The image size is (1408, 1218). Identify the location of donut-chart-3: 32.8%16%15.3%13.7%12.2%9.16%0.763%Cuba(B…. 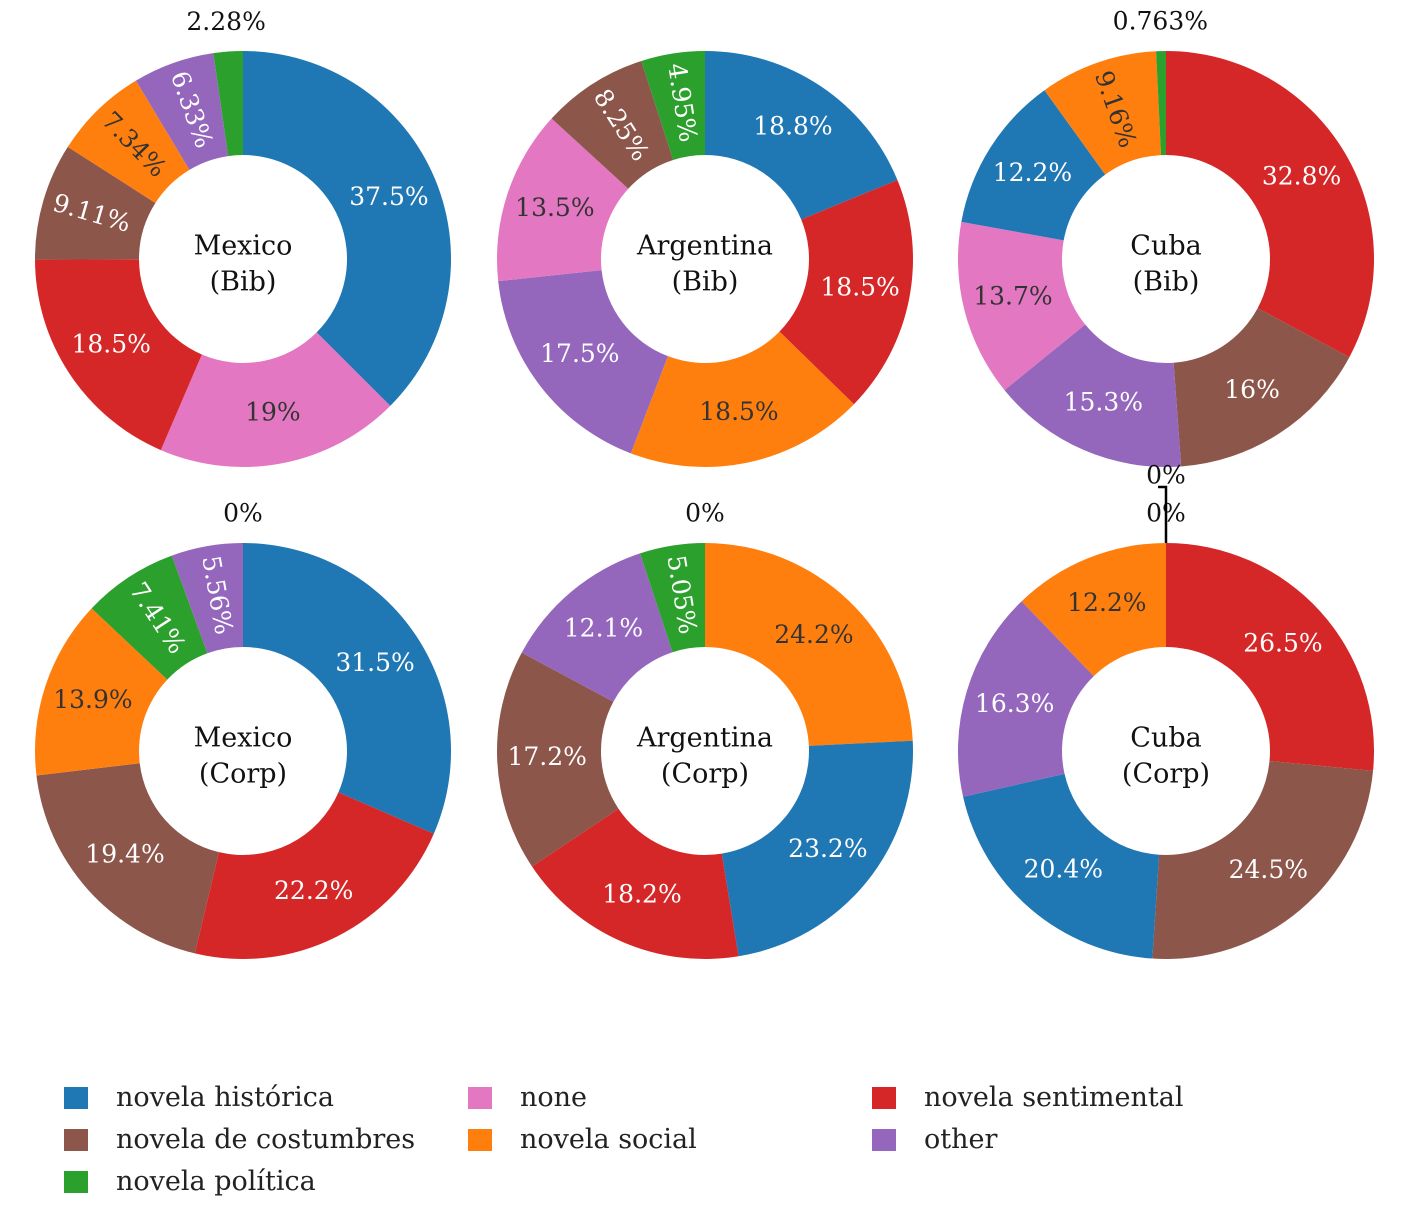
(1166, 237).